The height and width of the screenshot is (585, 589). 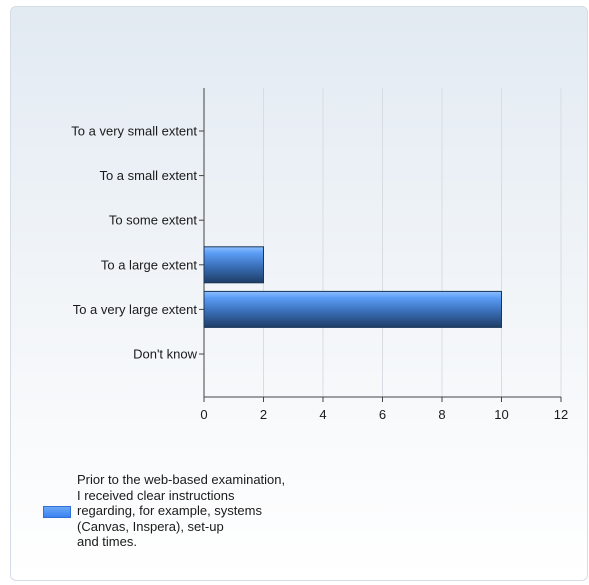 I want to click on bars, so click(x=352, y=287).